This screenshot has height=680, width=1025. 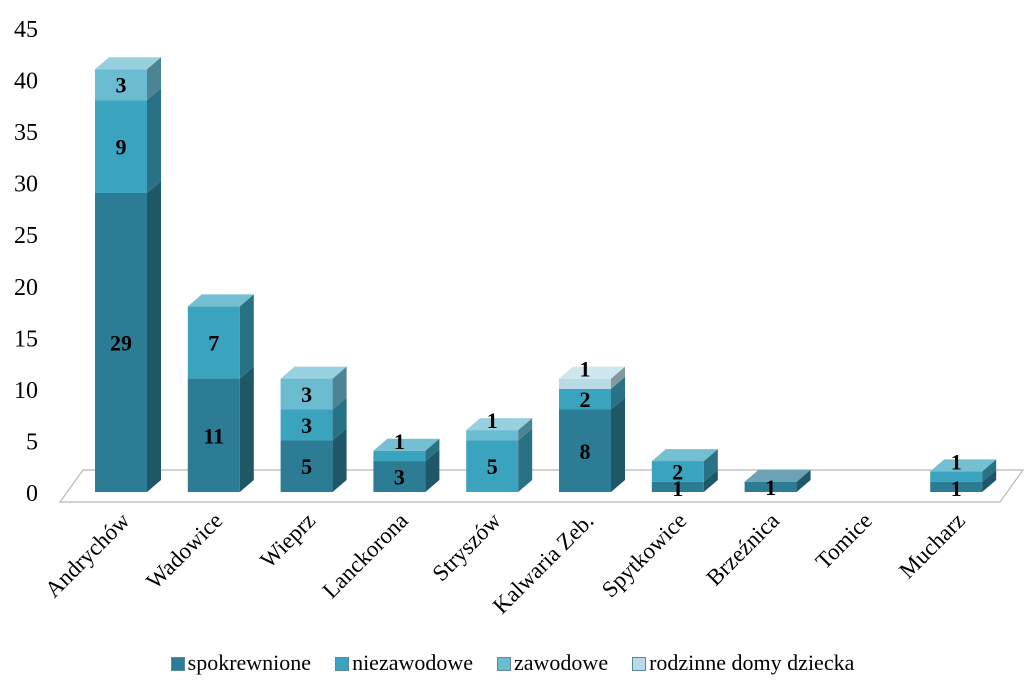 I want to click on bar-stack: 8 2 1, so click(x=592, y=424).